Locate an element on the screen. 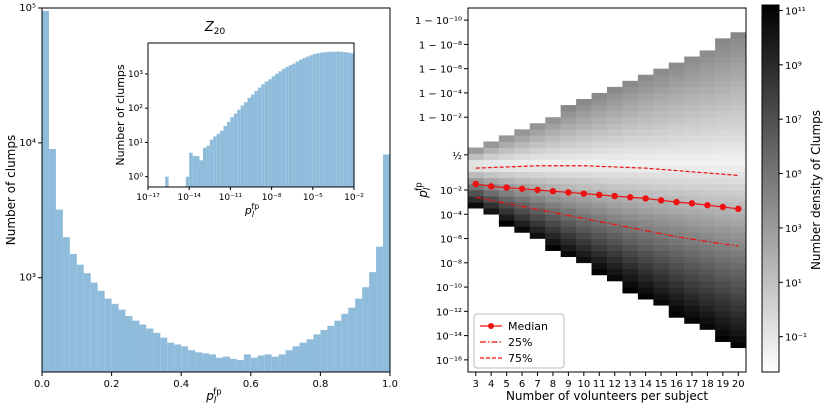 This screenshot has height=411, width=830. x-tick-label: 0.8 is located at coordinates (320, 384).